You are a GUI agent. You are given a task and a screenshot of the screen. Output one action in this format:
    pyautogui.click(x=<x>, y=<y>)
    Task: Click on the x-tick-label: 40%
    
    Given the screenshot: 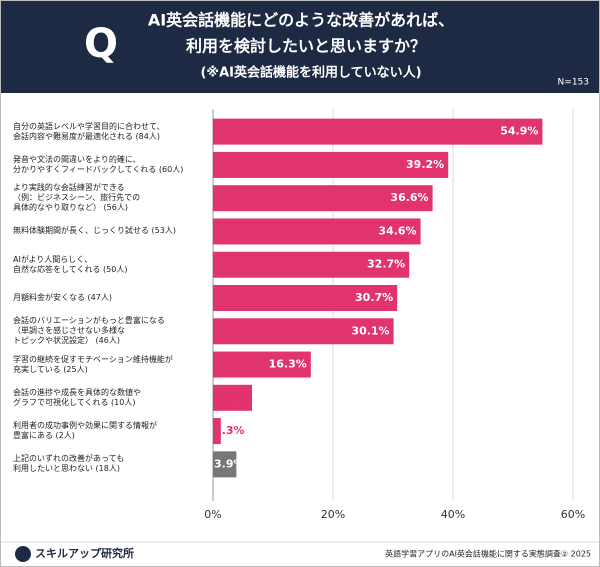 What is the action you would take?
    pyautogui.click(x=453, y=514)
    